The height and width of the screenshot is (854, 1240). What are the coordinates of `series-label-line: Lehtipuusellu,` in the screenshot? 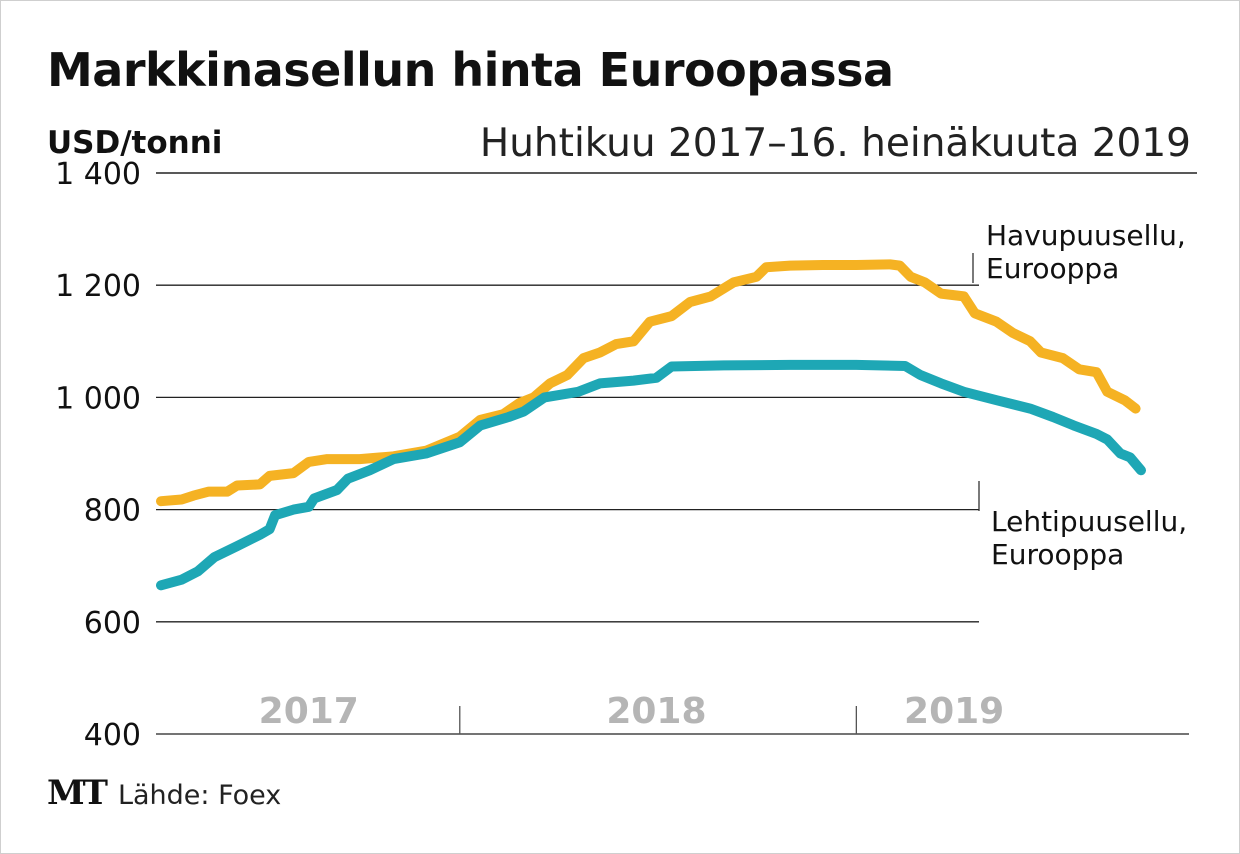 It's located at (1089, 521).